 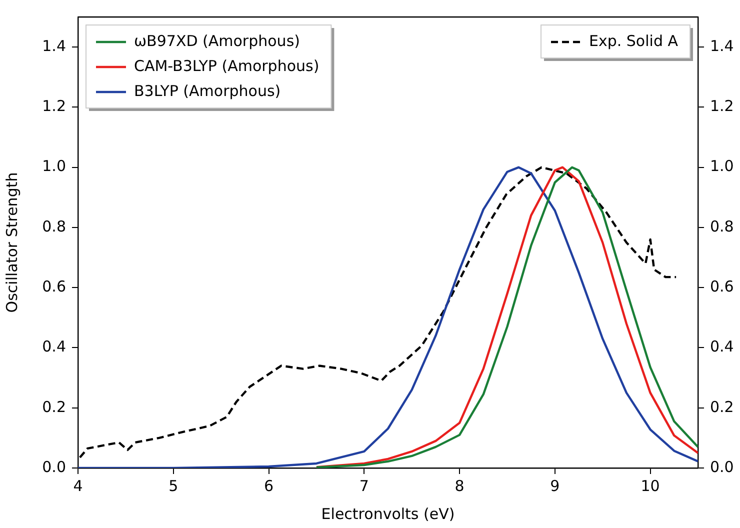 What do you see at coordinates (54, 407) in the screenshot?
I see `y-tick-label: 0.2` at bounding box center [54, 407].